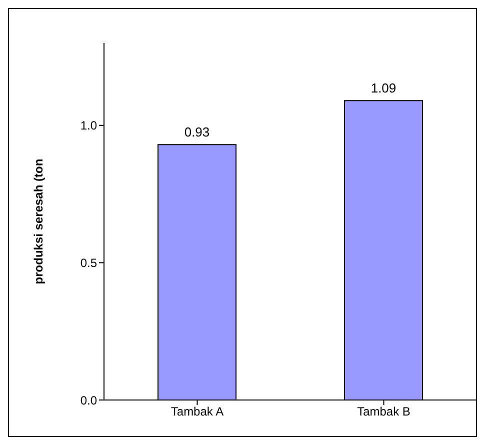 Image resolution: width=487 pixels, height=447 pixels. I want to click on x-tick-label: Tambak A, so click(197, 411).